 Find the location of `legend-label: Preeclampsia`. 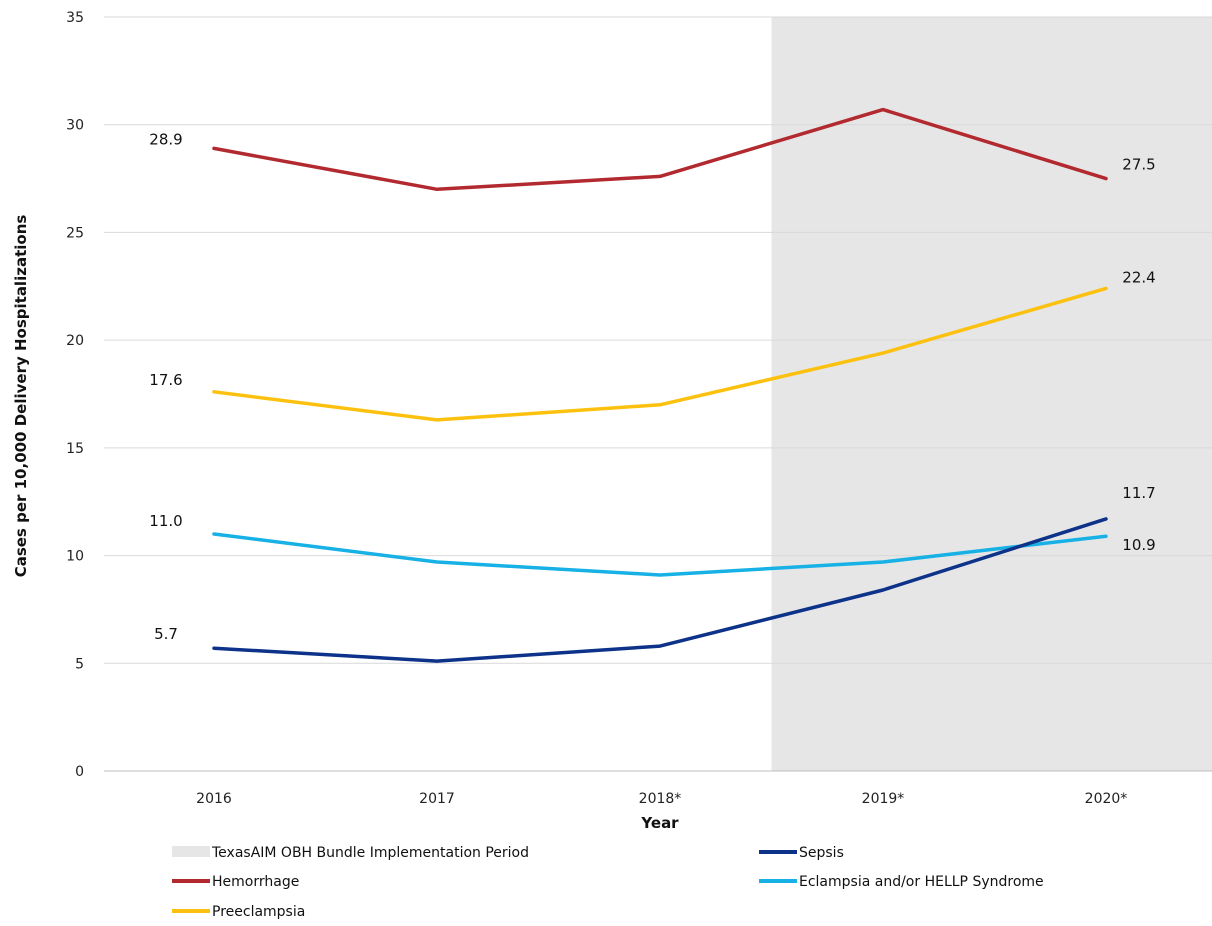

legend-label: Preeclampsia is located at coordinates (258, 912).